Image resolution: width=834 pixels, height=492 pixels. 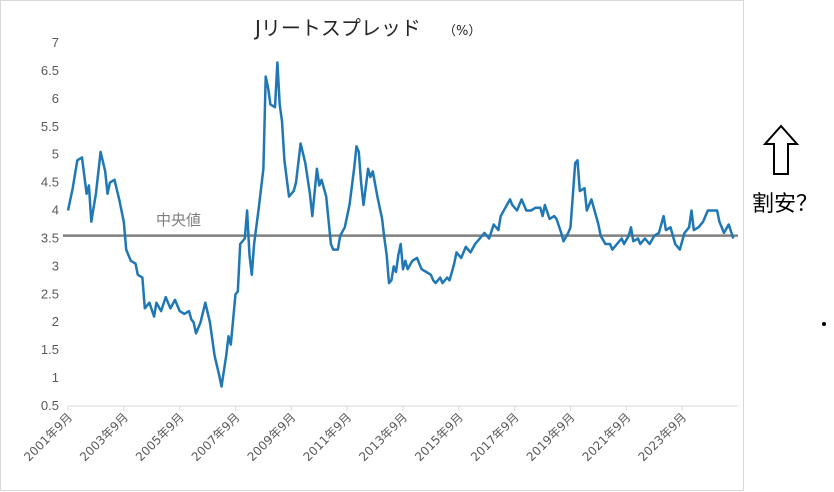 I want to click on y-tick-label: 7, so click(x=55, y=42).